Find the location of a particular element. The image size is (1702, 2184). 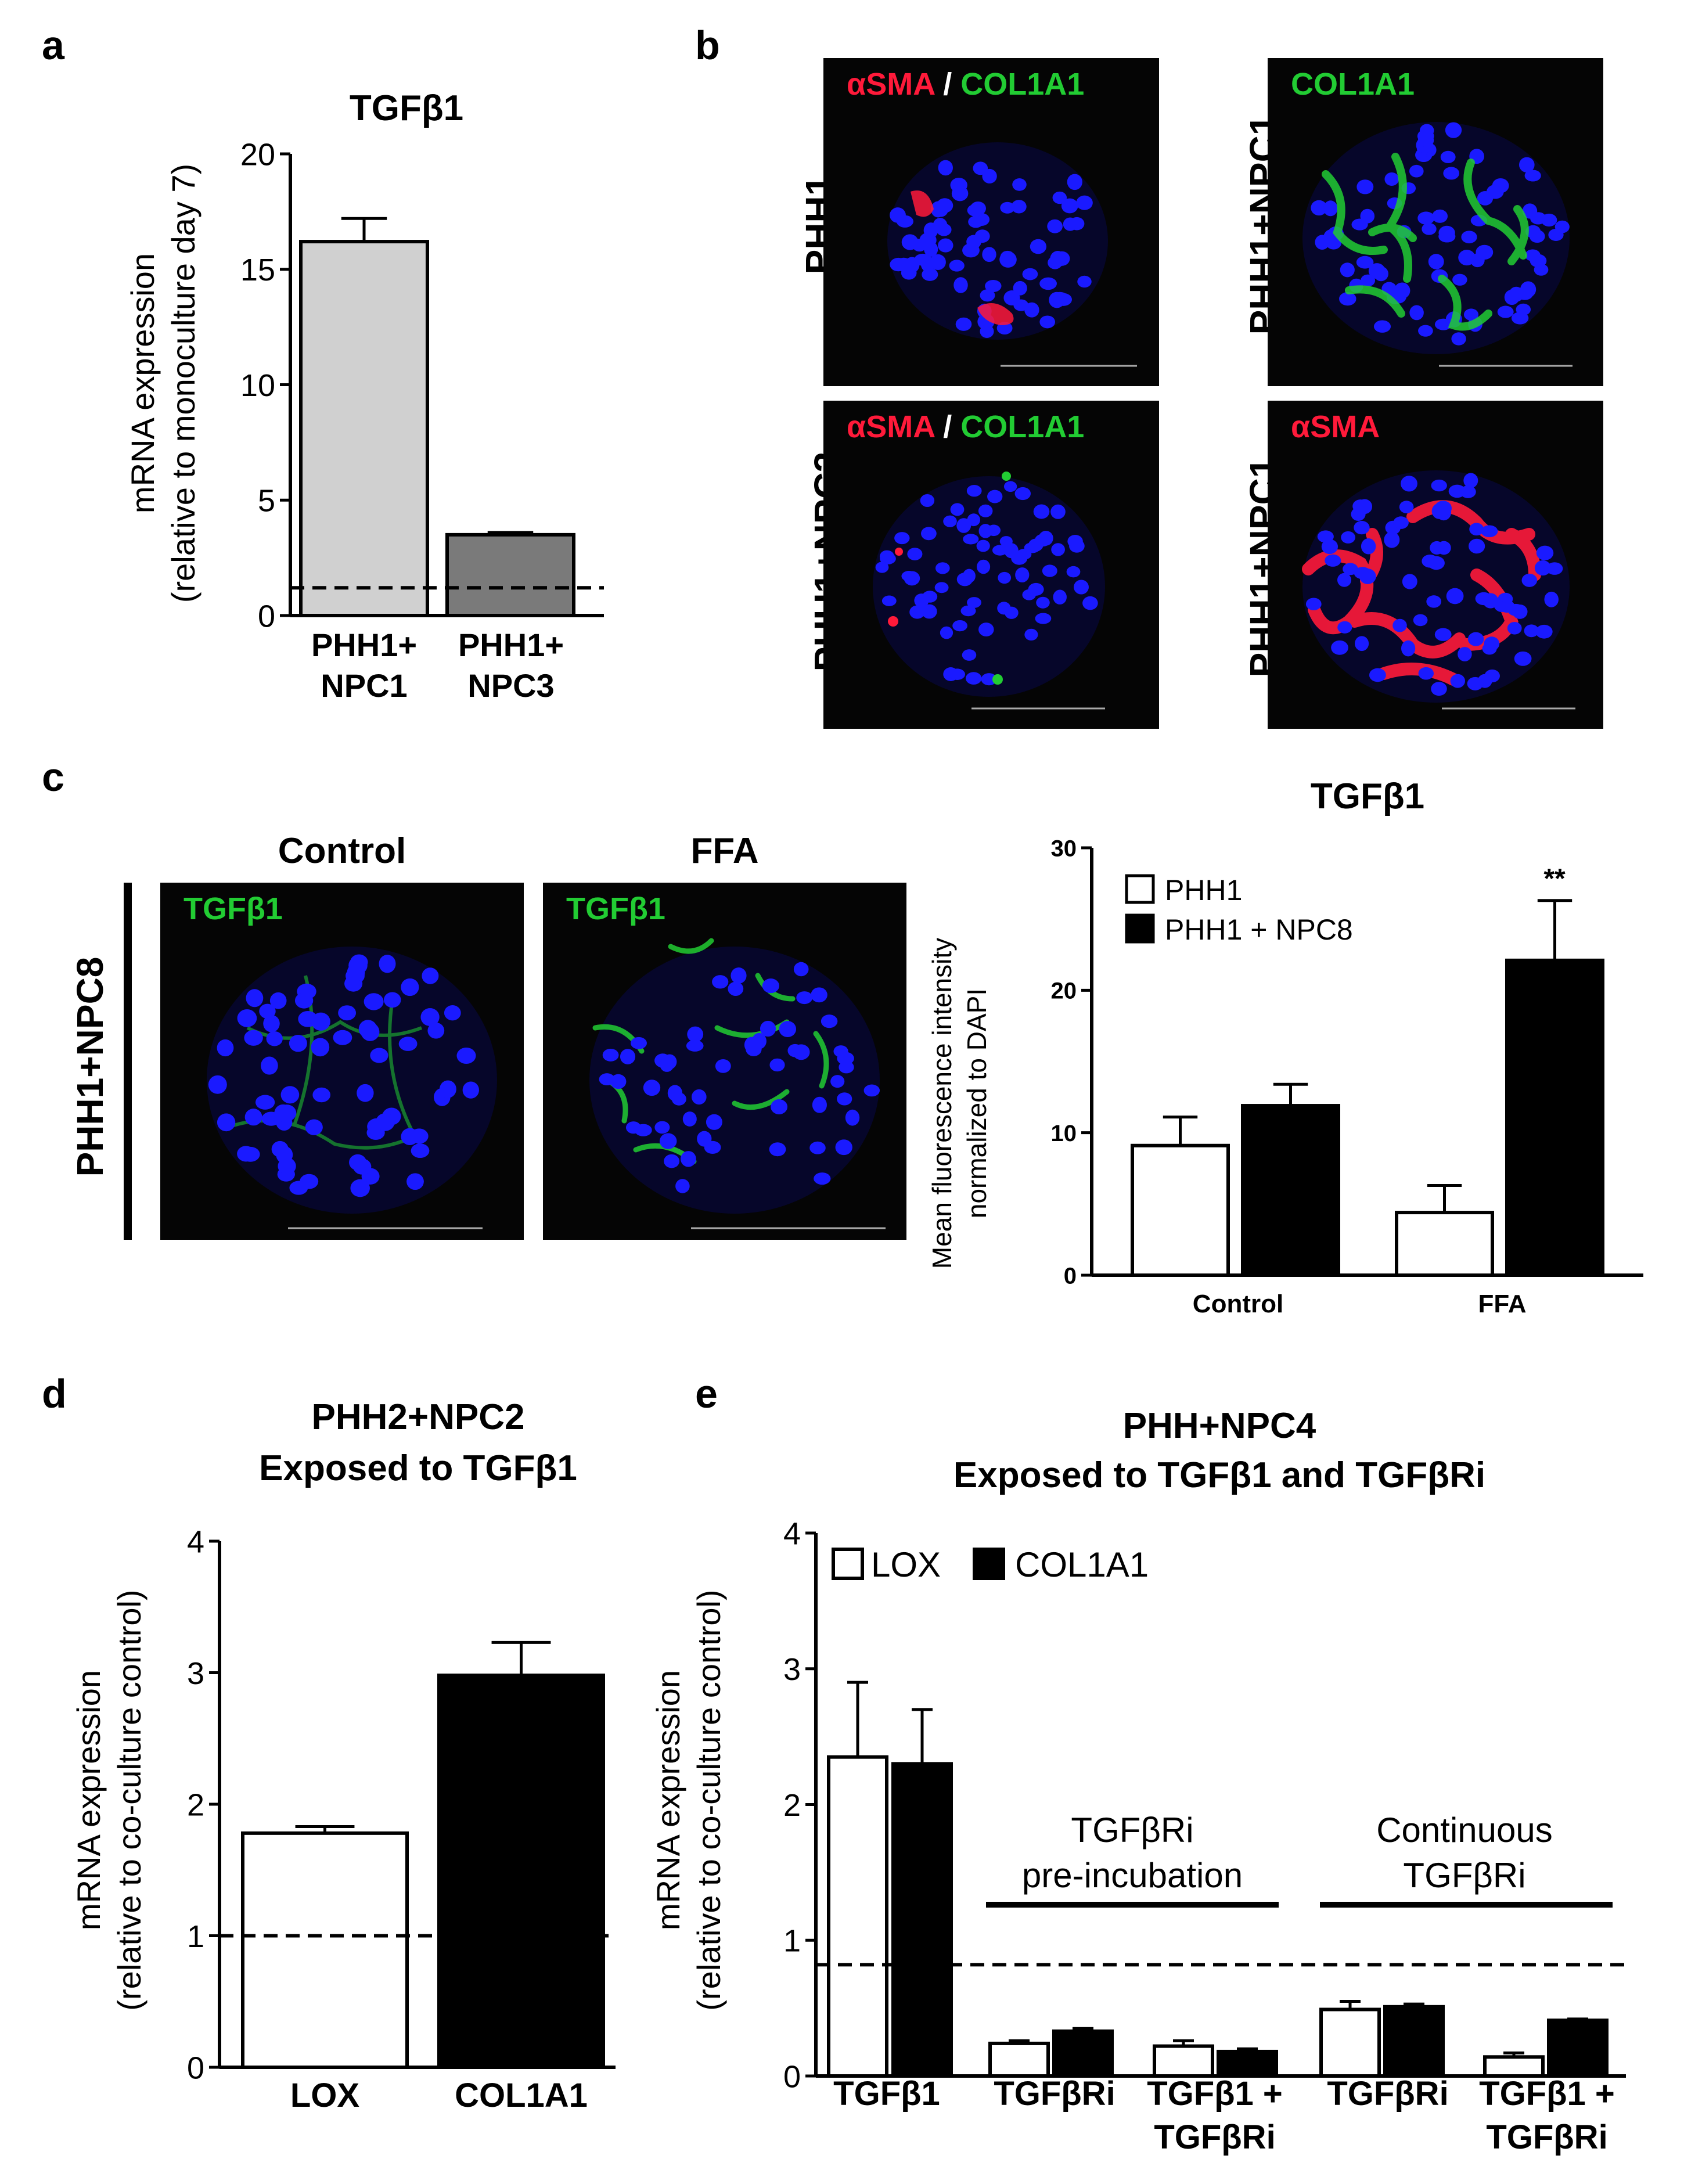

chart-a-ytick-label: 5 is located at coordinates (266, 501).